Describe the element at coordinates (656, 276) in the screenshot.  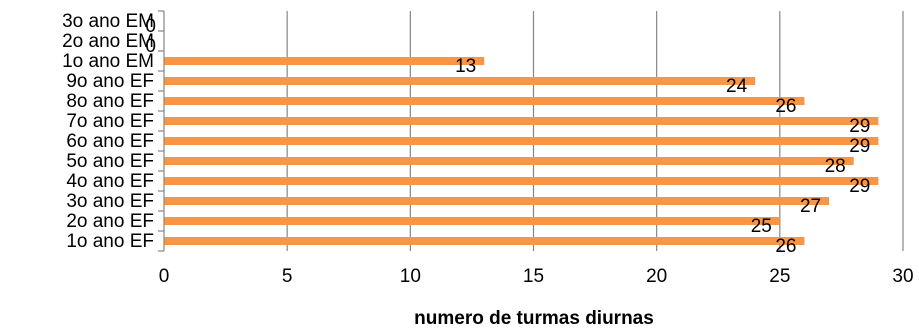
I see `x-tick-label: 20` at that location.